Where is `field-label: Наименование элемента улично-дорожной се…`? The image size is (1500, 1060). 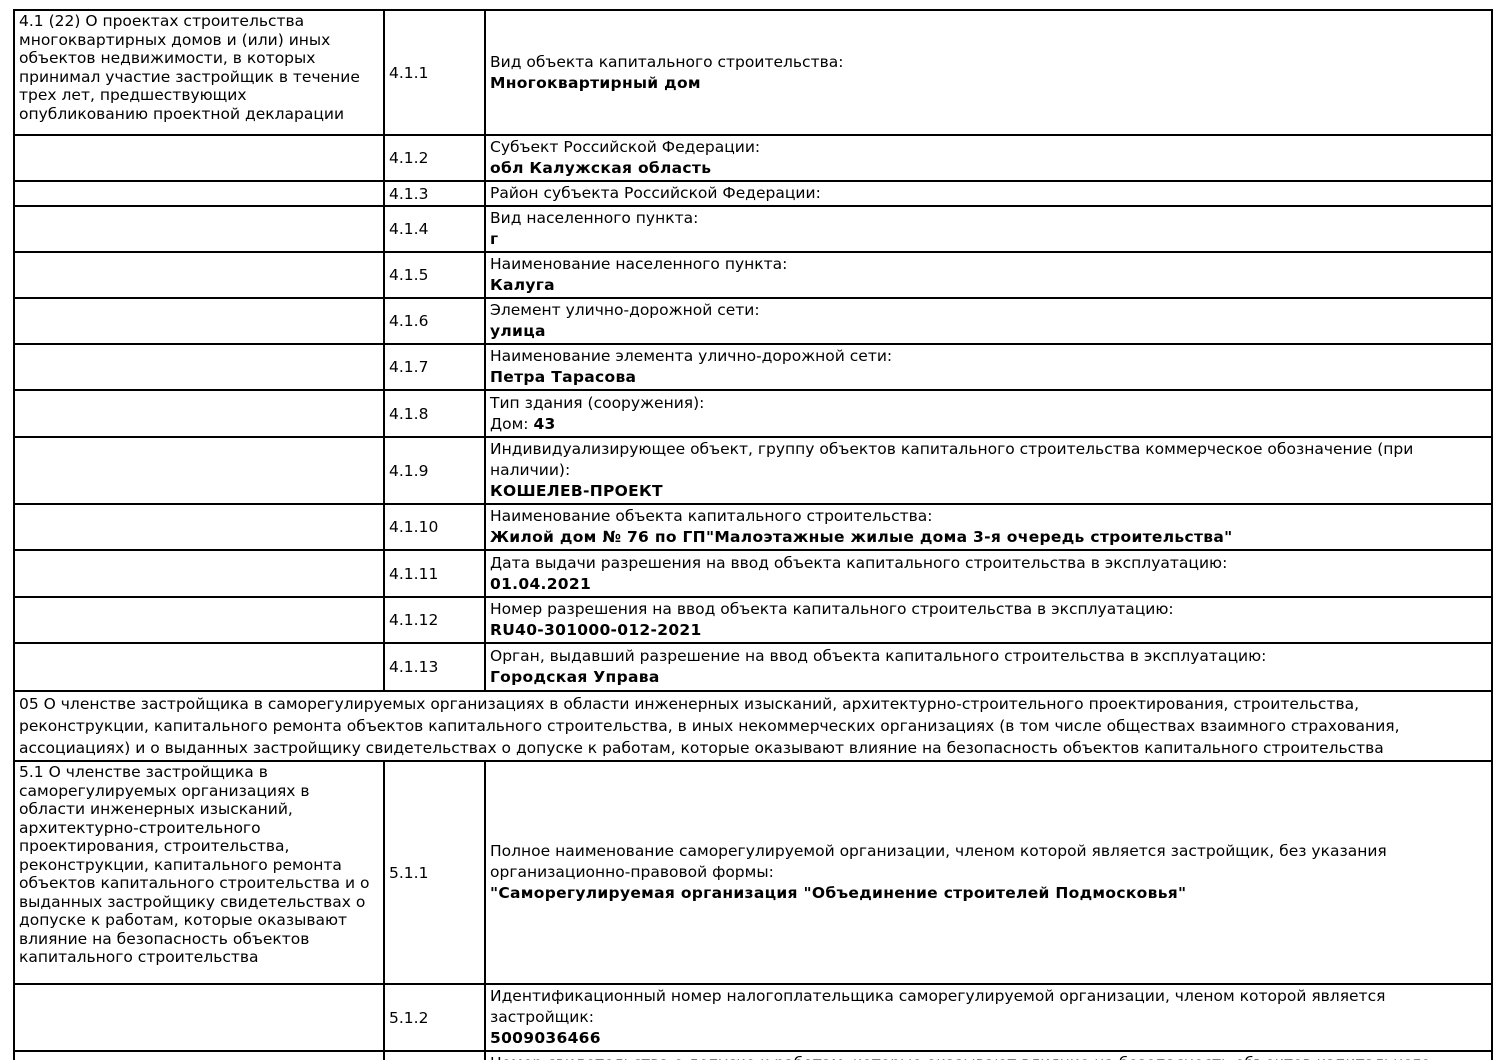 field-label: Наименование элемента улично-дорожной се… is located at coordinates (691, 356).